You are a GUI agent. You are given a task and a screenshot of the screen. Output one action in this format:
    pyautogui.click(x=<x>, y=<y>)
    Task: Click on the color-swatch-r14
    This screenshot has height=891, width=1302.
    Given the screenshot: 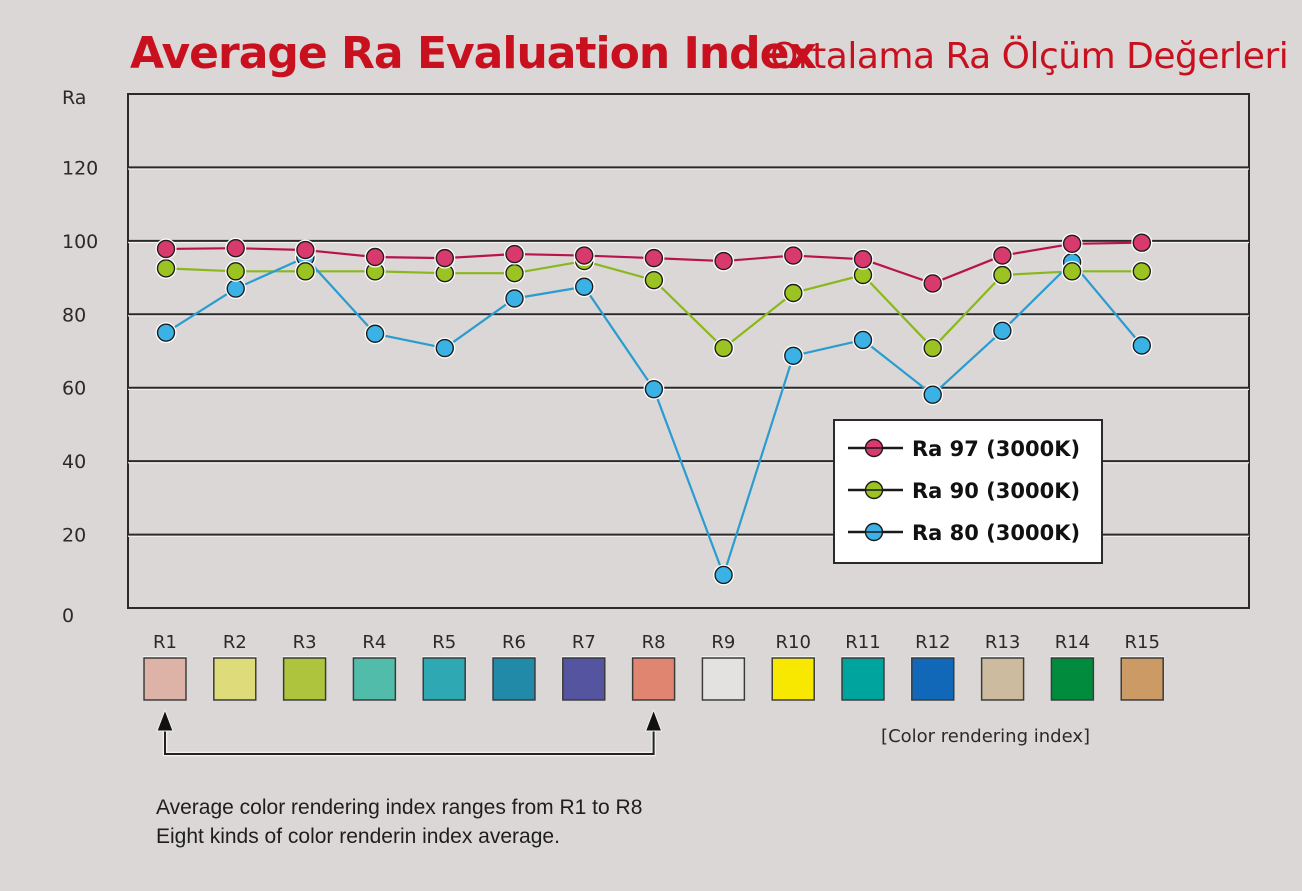 What is the action you would take?
    pyautogui.click(x=1072, y=679)
    